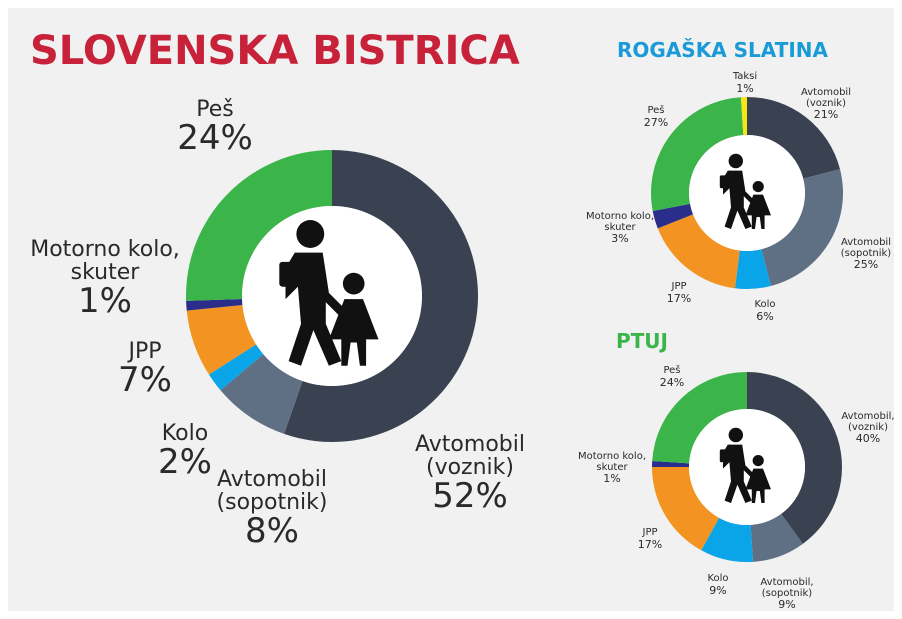 The height and width of the screenshot is (619, 902). I want to click on slice-label: Kolo 9%, so click(718, 585).